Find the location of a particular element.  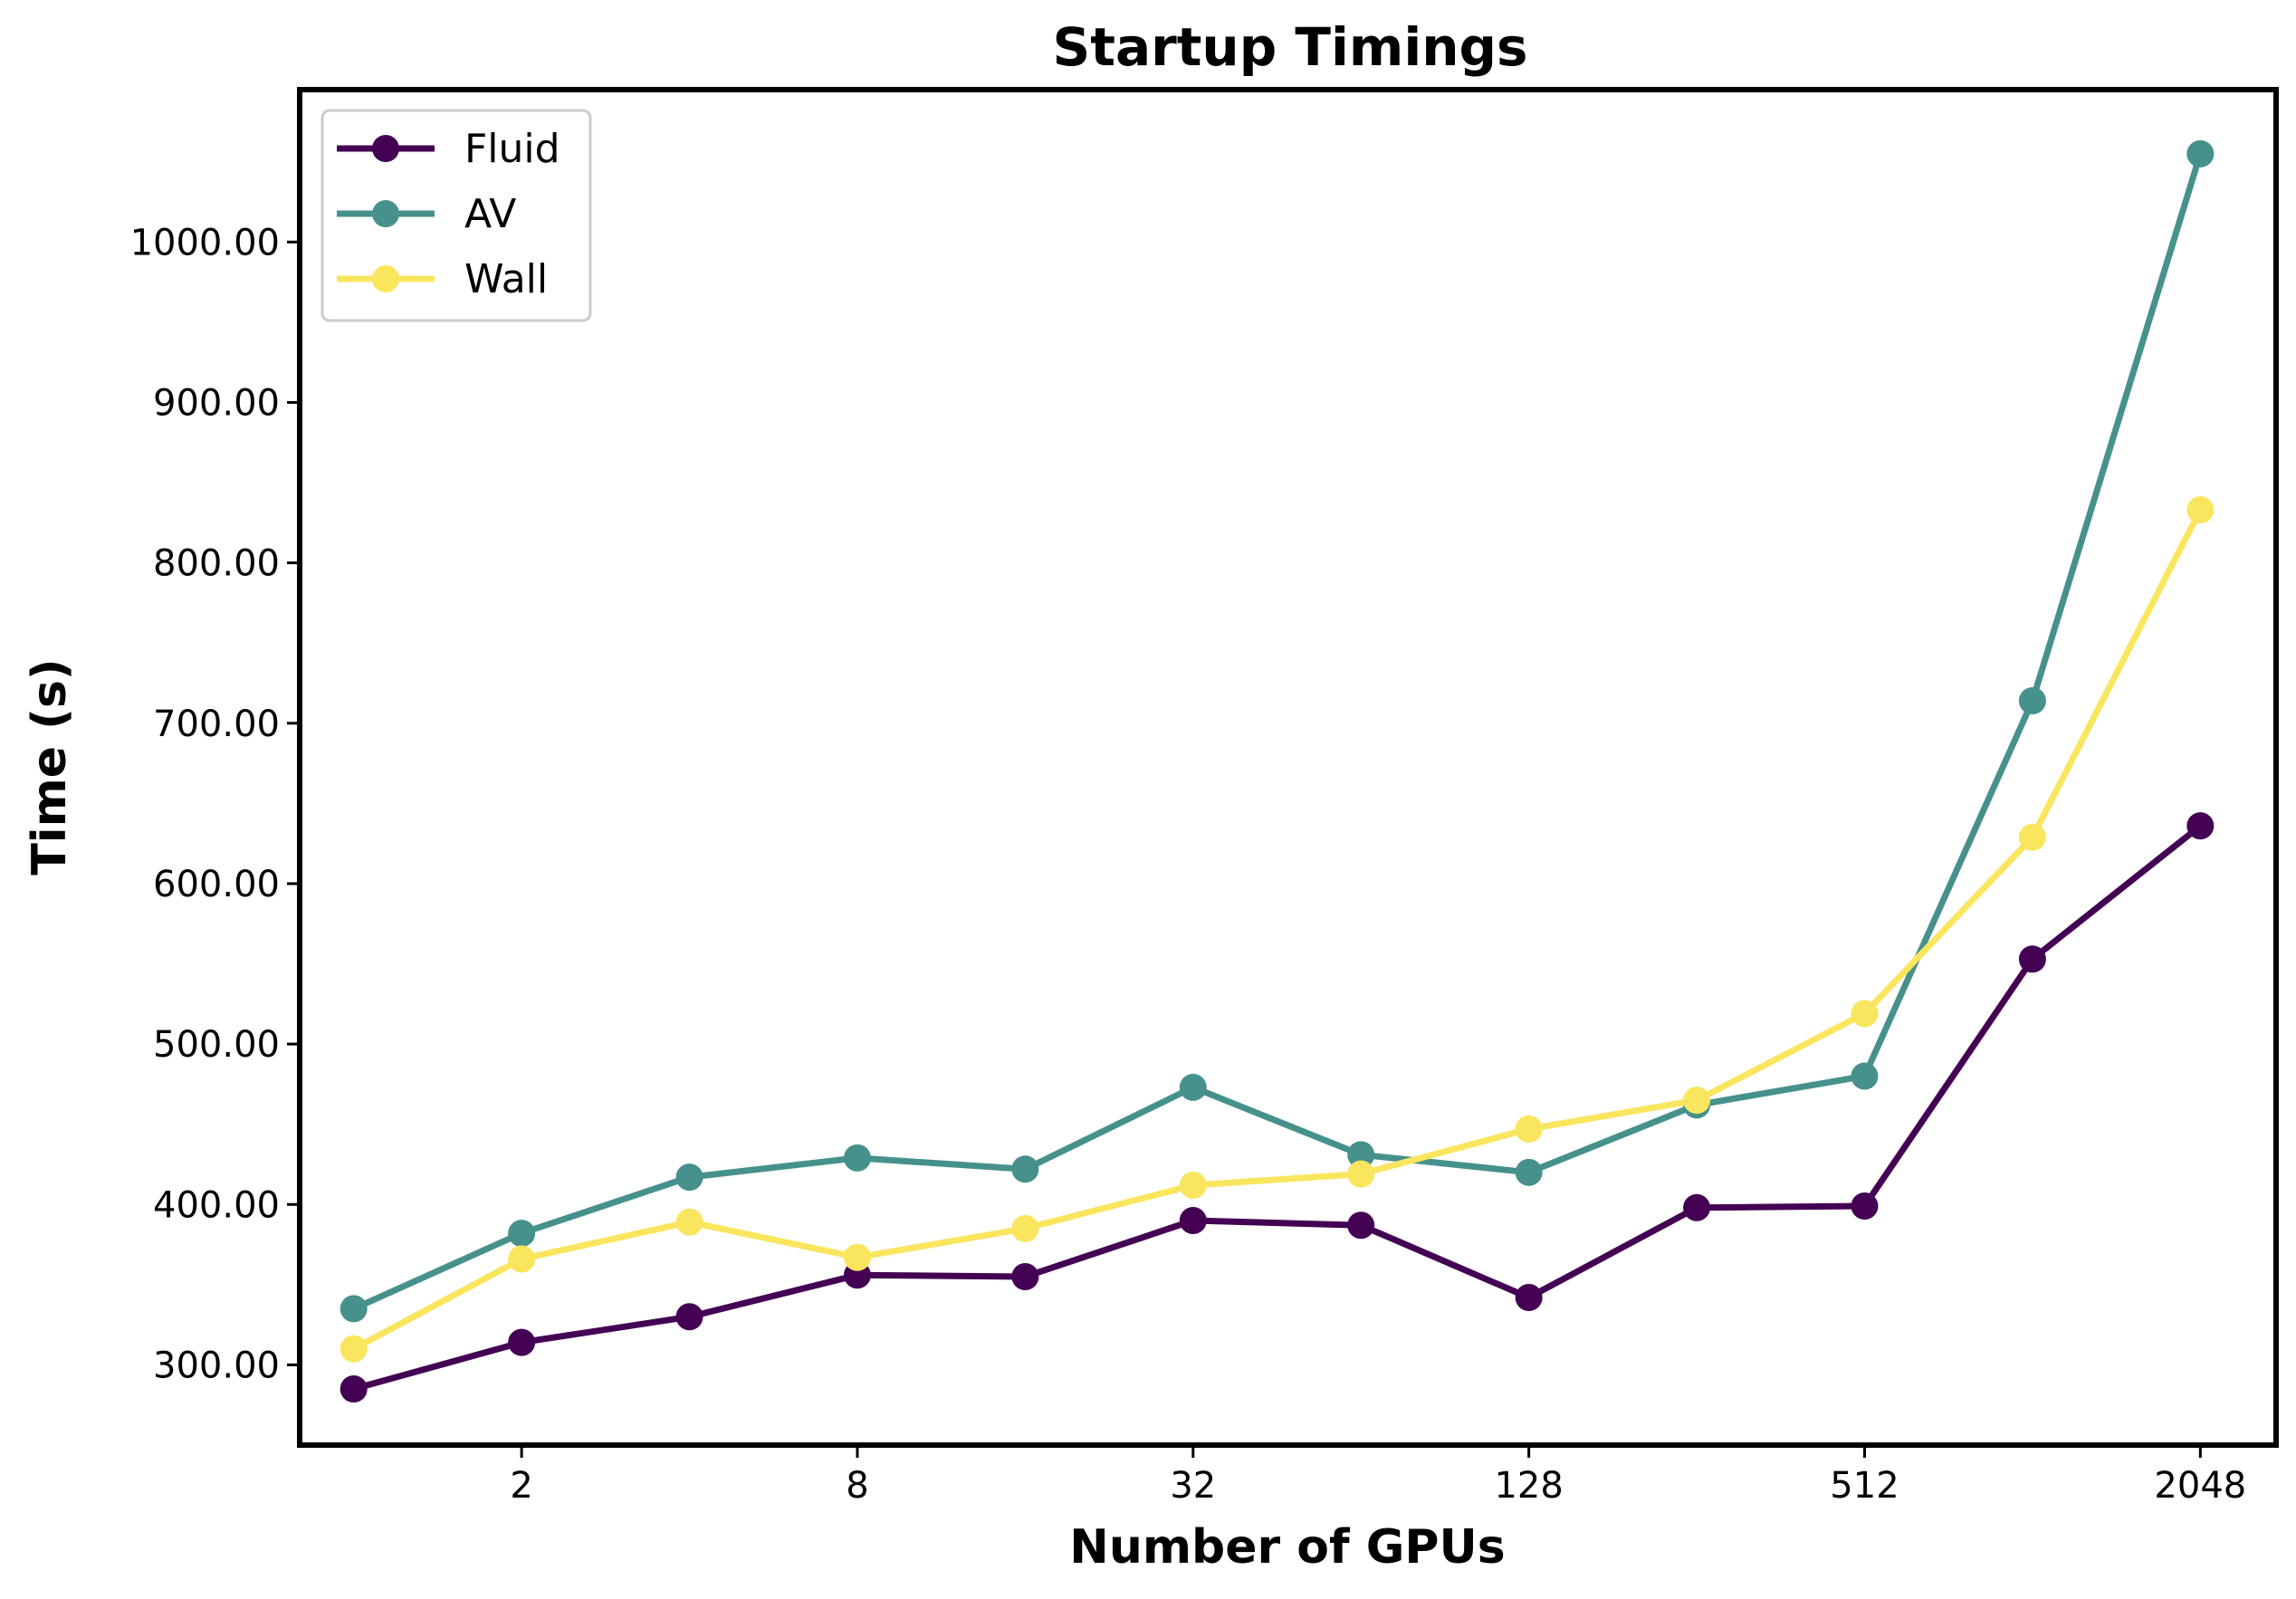

legend-label-fluid: Fluid is located at coordinates (512, 149).